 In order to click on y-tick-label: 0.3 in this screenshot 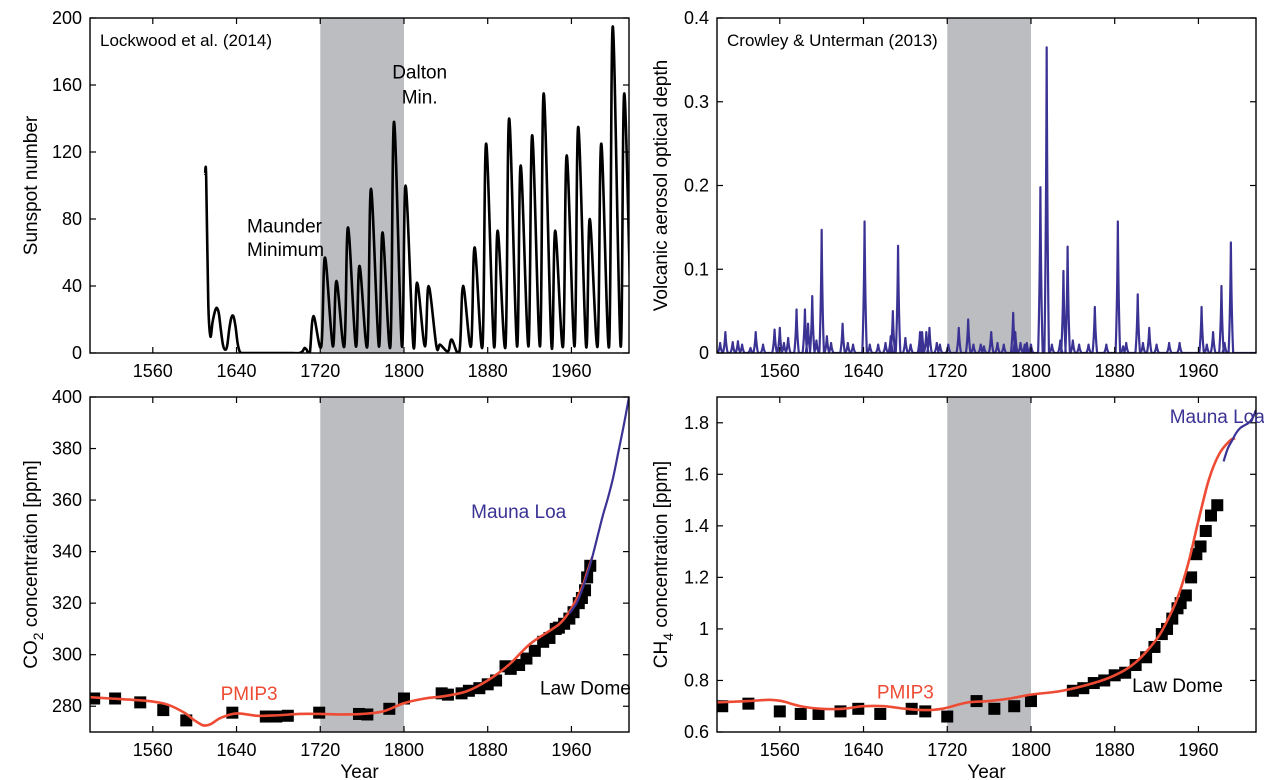, I will do `click(696, 102)`.